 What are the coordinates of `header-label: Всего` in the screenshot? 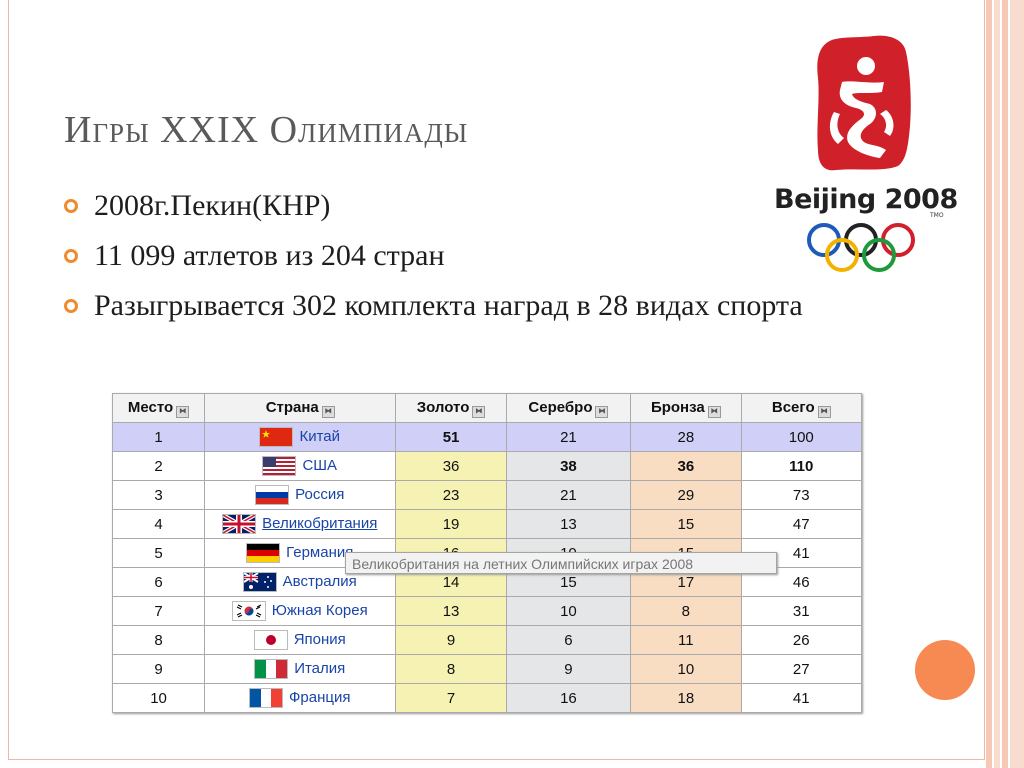 It's located at (793, 407).